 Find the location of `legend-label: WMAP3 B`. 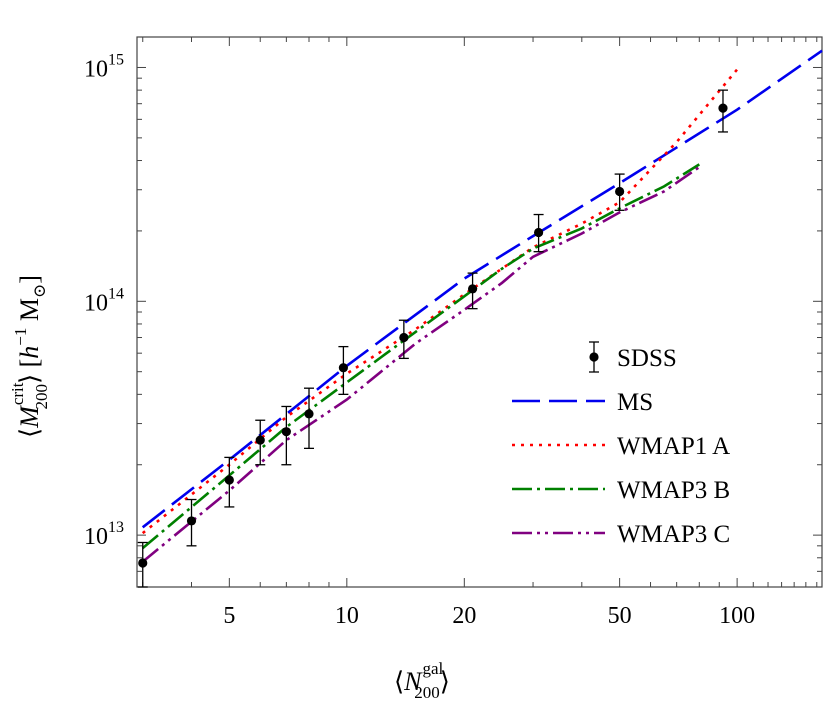

legend-label: WMAP3 B is located at coordinates (673, 490).